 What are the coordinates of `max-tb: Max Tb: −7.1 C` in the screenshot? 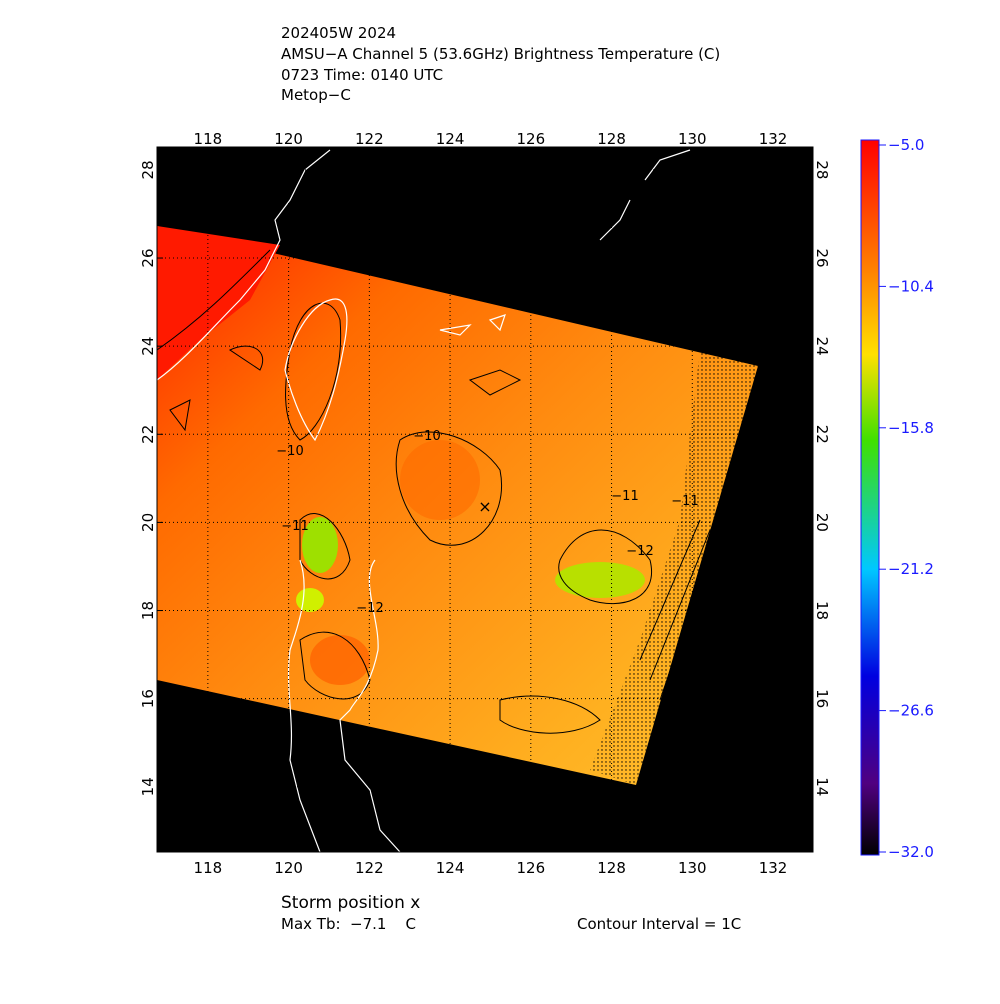 It's located at (348, 924).